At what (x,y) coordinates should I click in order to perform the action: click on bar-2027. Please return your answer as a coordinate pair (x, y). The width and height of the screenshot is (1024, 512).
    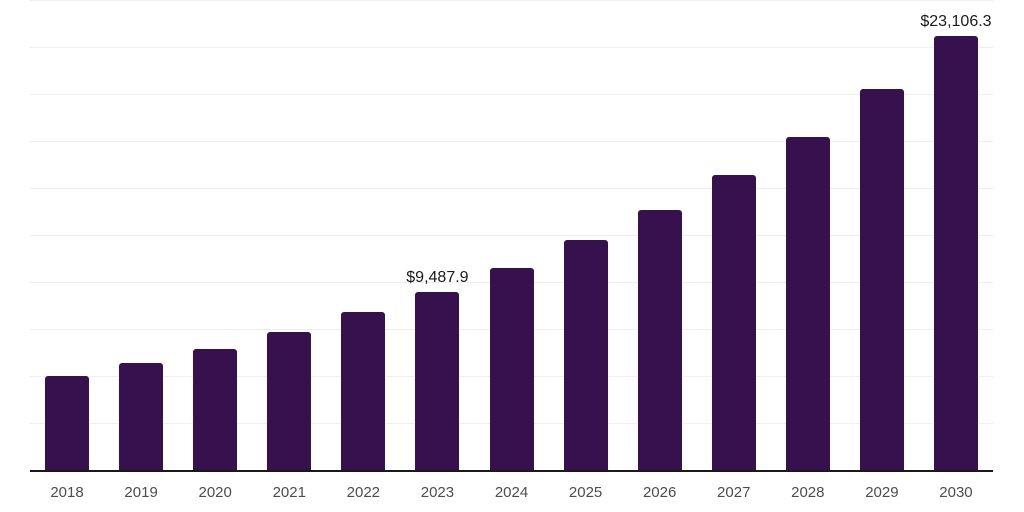
    Looking at the image, I should click on (733, 322).